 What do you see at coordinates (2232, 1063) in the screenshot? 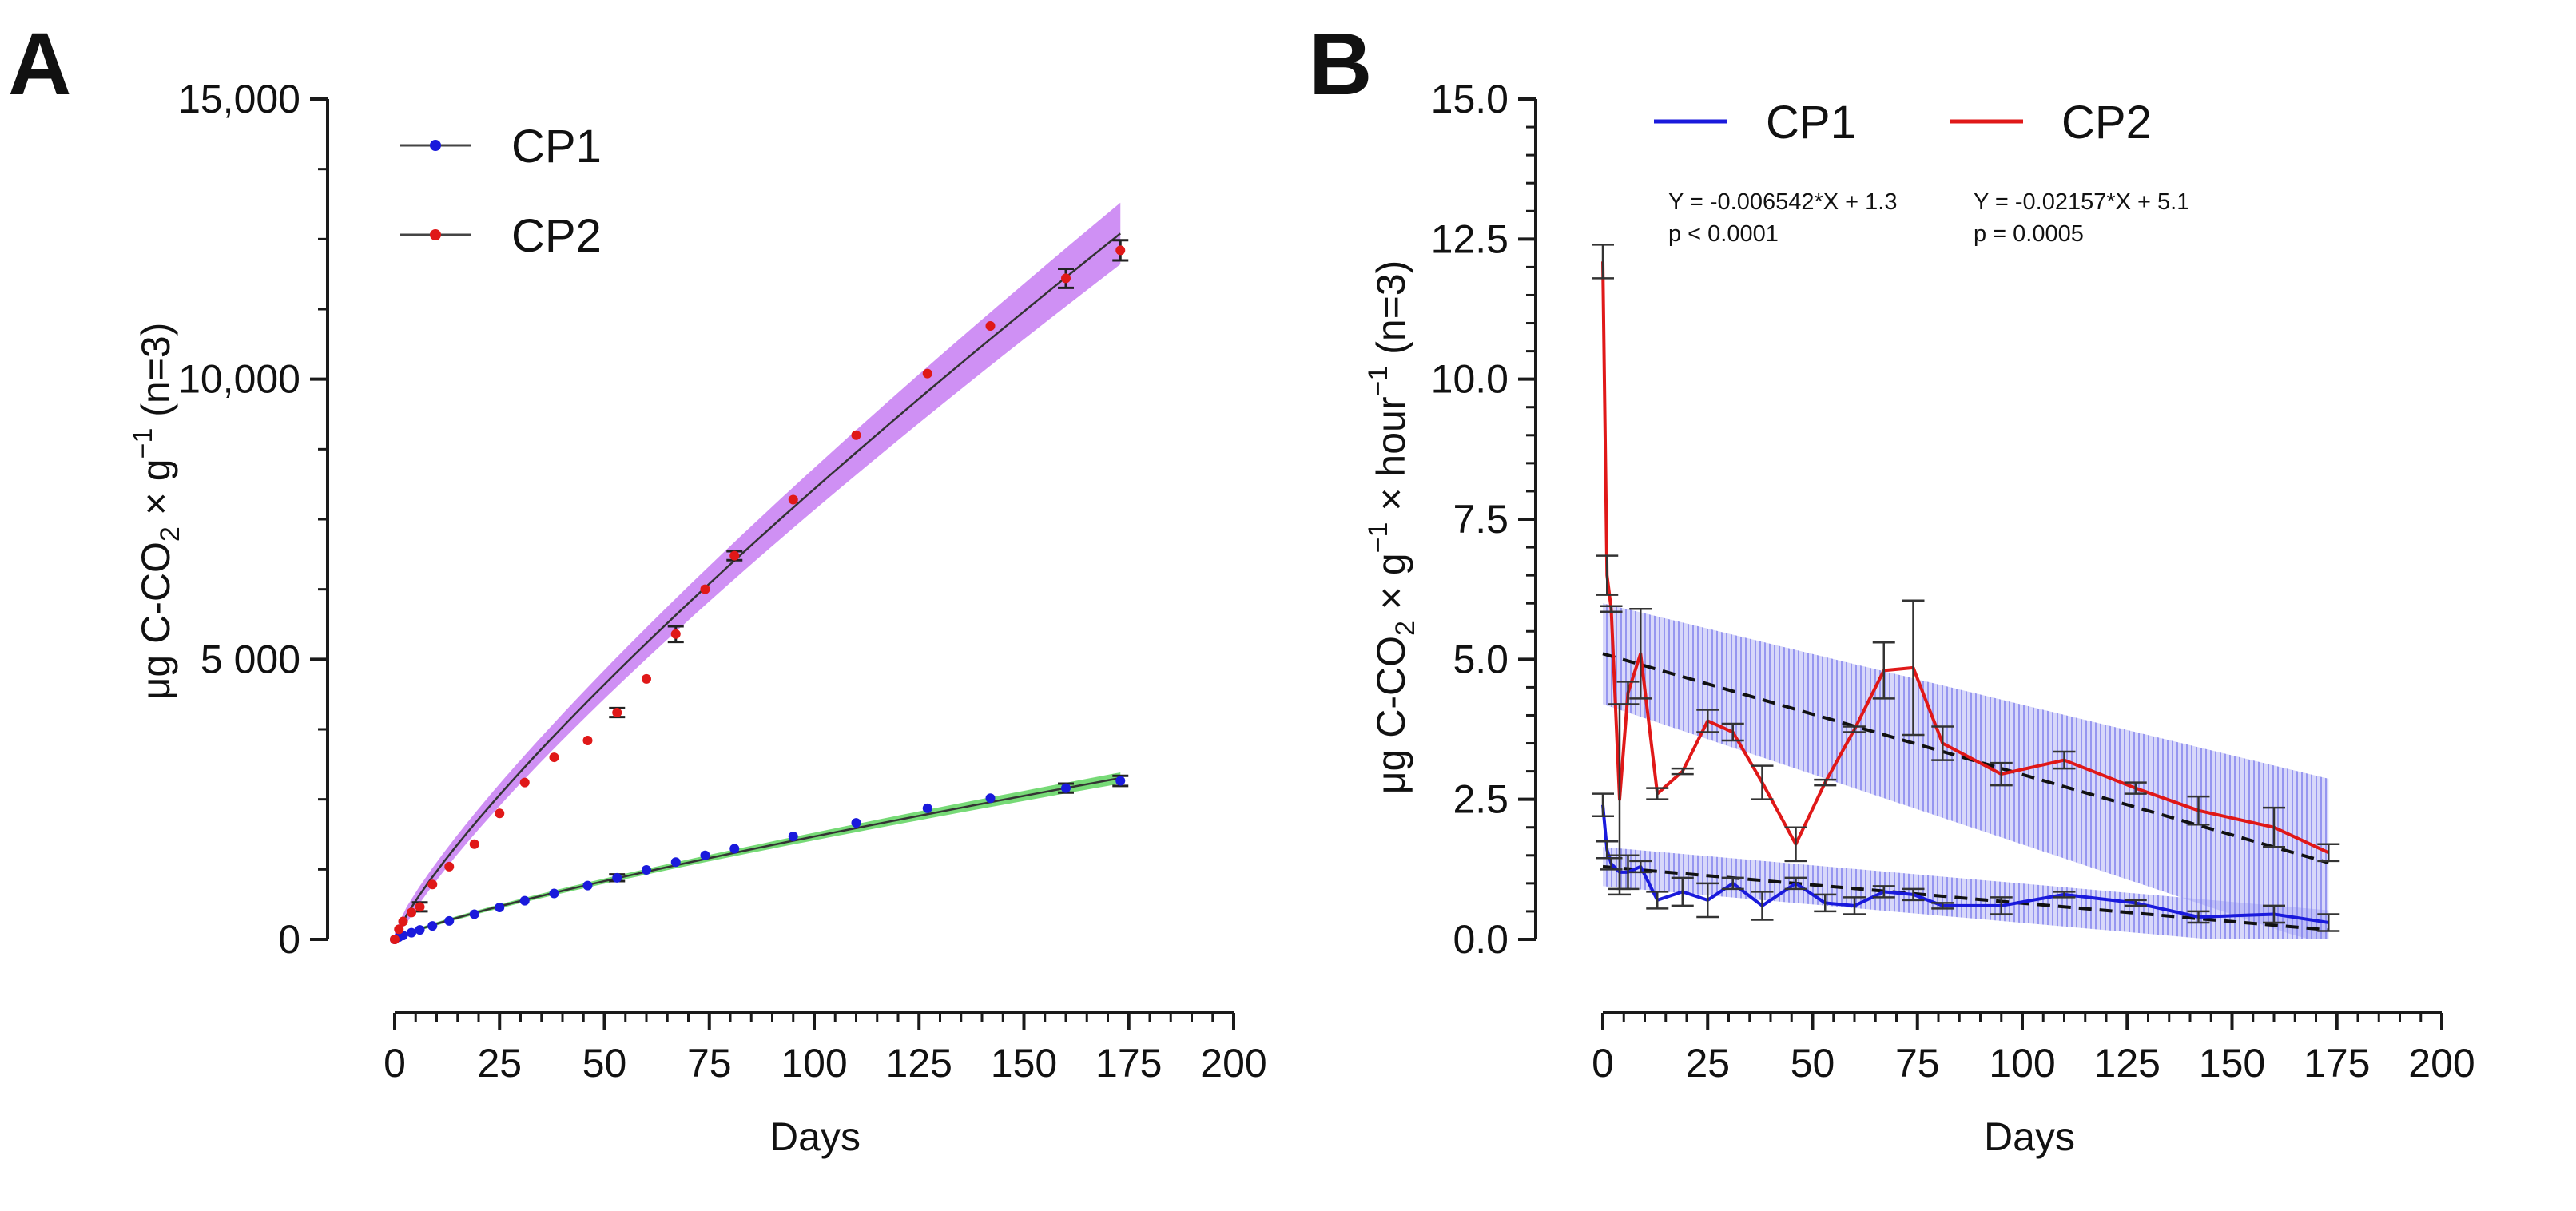
I see `panel-b-x-tick-label: 150` at bounding box center [2232, 1063].